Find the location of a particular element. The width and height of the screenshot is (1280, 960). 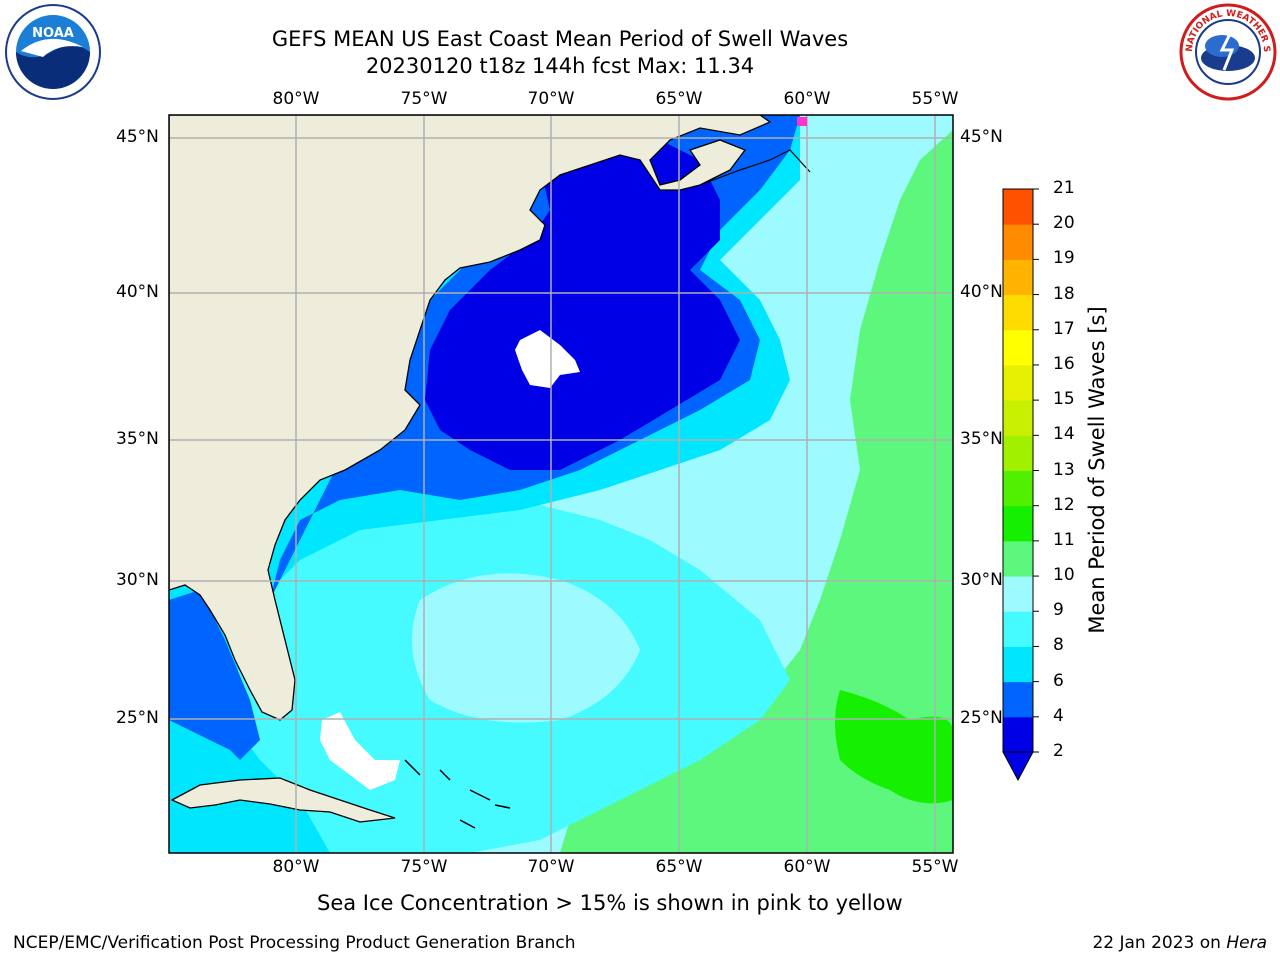

lat-label-left: 40°N is located at coordinates (137, 292).